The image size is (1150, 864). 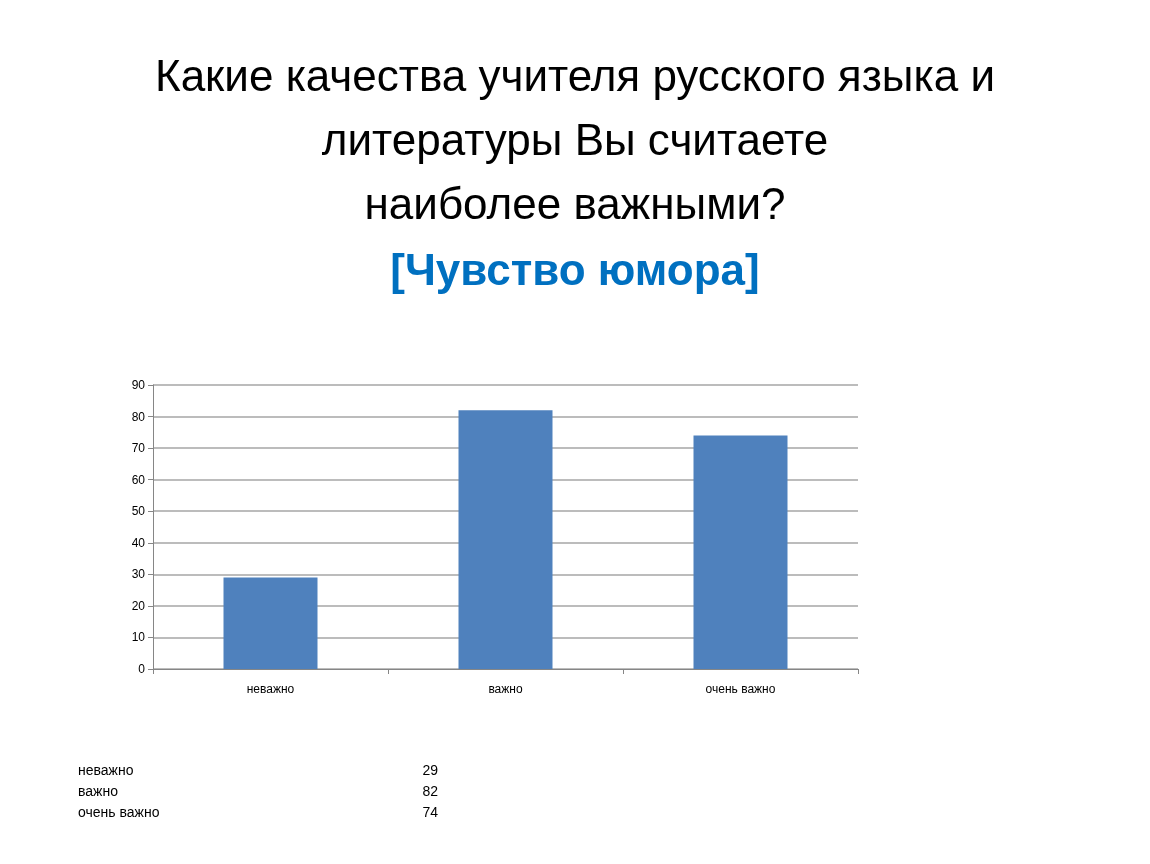 I want to click on y-tick-label: 90, so click(x=138, y=385).